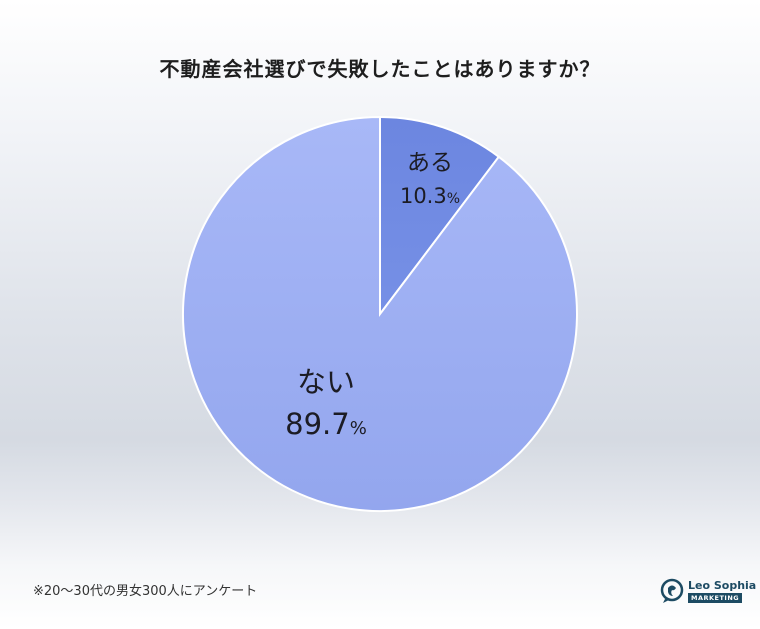 Image resolution: width=760 pixels, height=629 pixels. Describe the element at coordinates (372, 295) in the screenshot. I see `pie-labels: ある 10.3% ない 89.7%` at that location.